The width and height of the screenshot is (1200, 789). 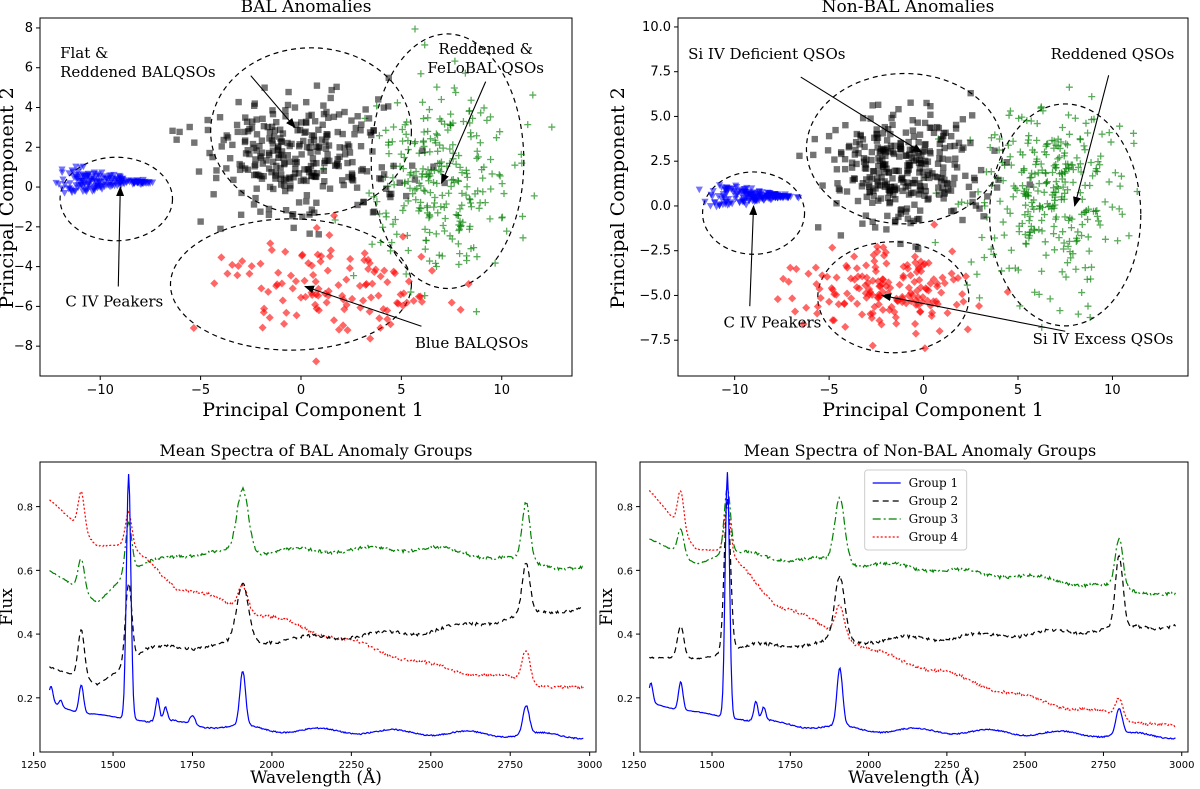 I want to click on y-tick-label: −2, so click(x=23, y=227).